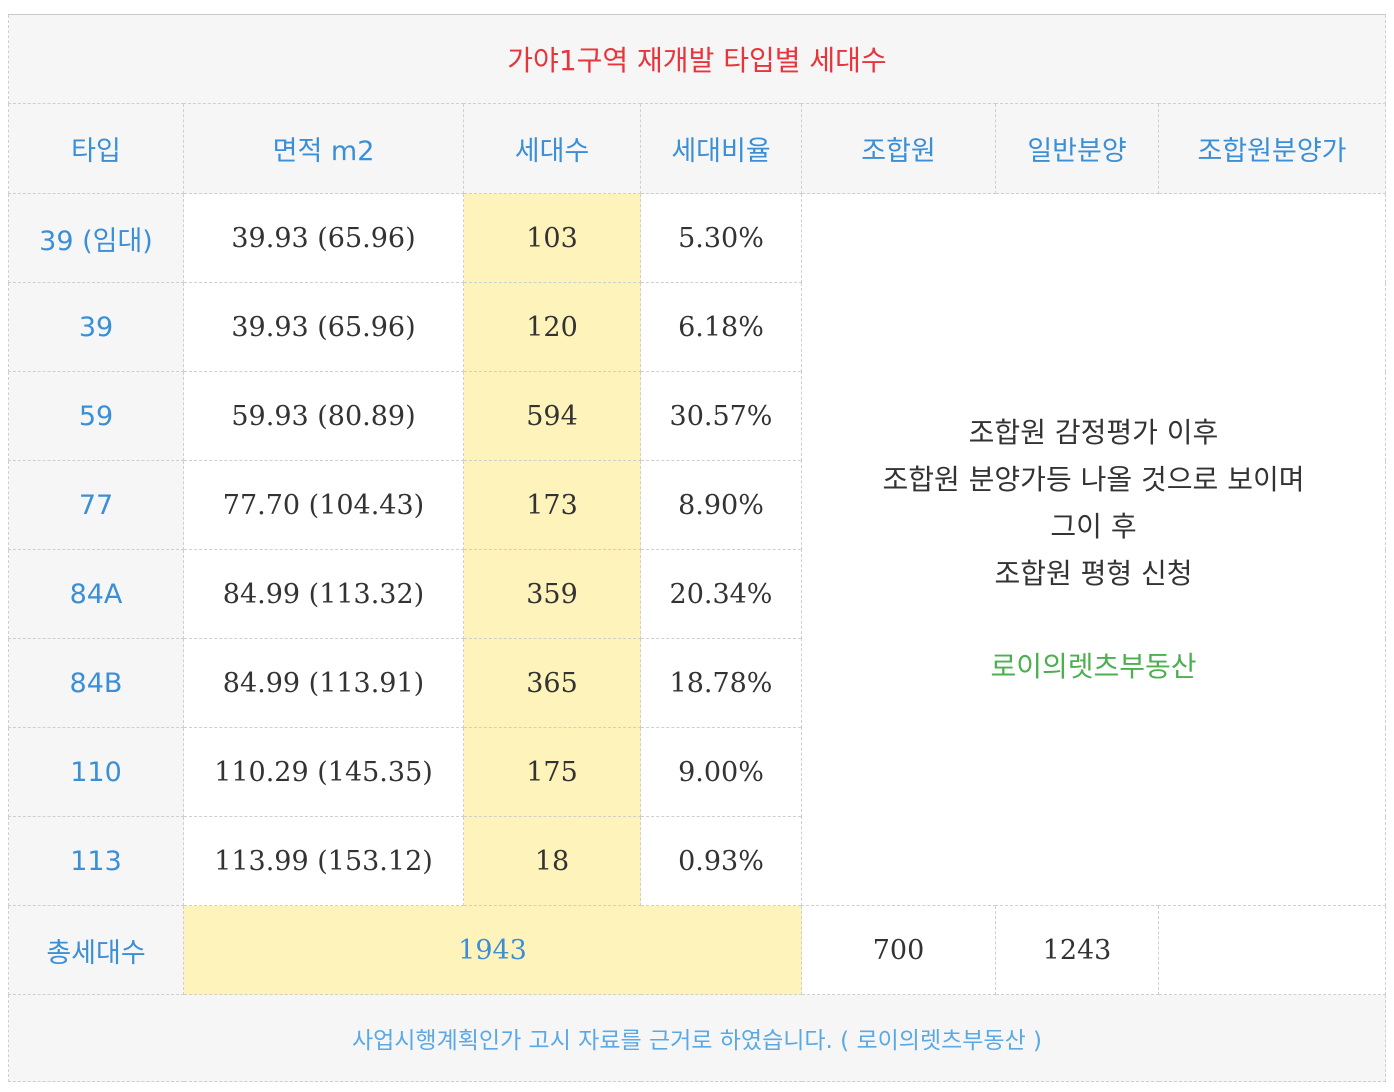 This screenshot has height=1092, width=1394. What do you see at coordinates (552, 148) in the screenshot?
I see `header-households: 세대수` at bounding box center [552, 148].